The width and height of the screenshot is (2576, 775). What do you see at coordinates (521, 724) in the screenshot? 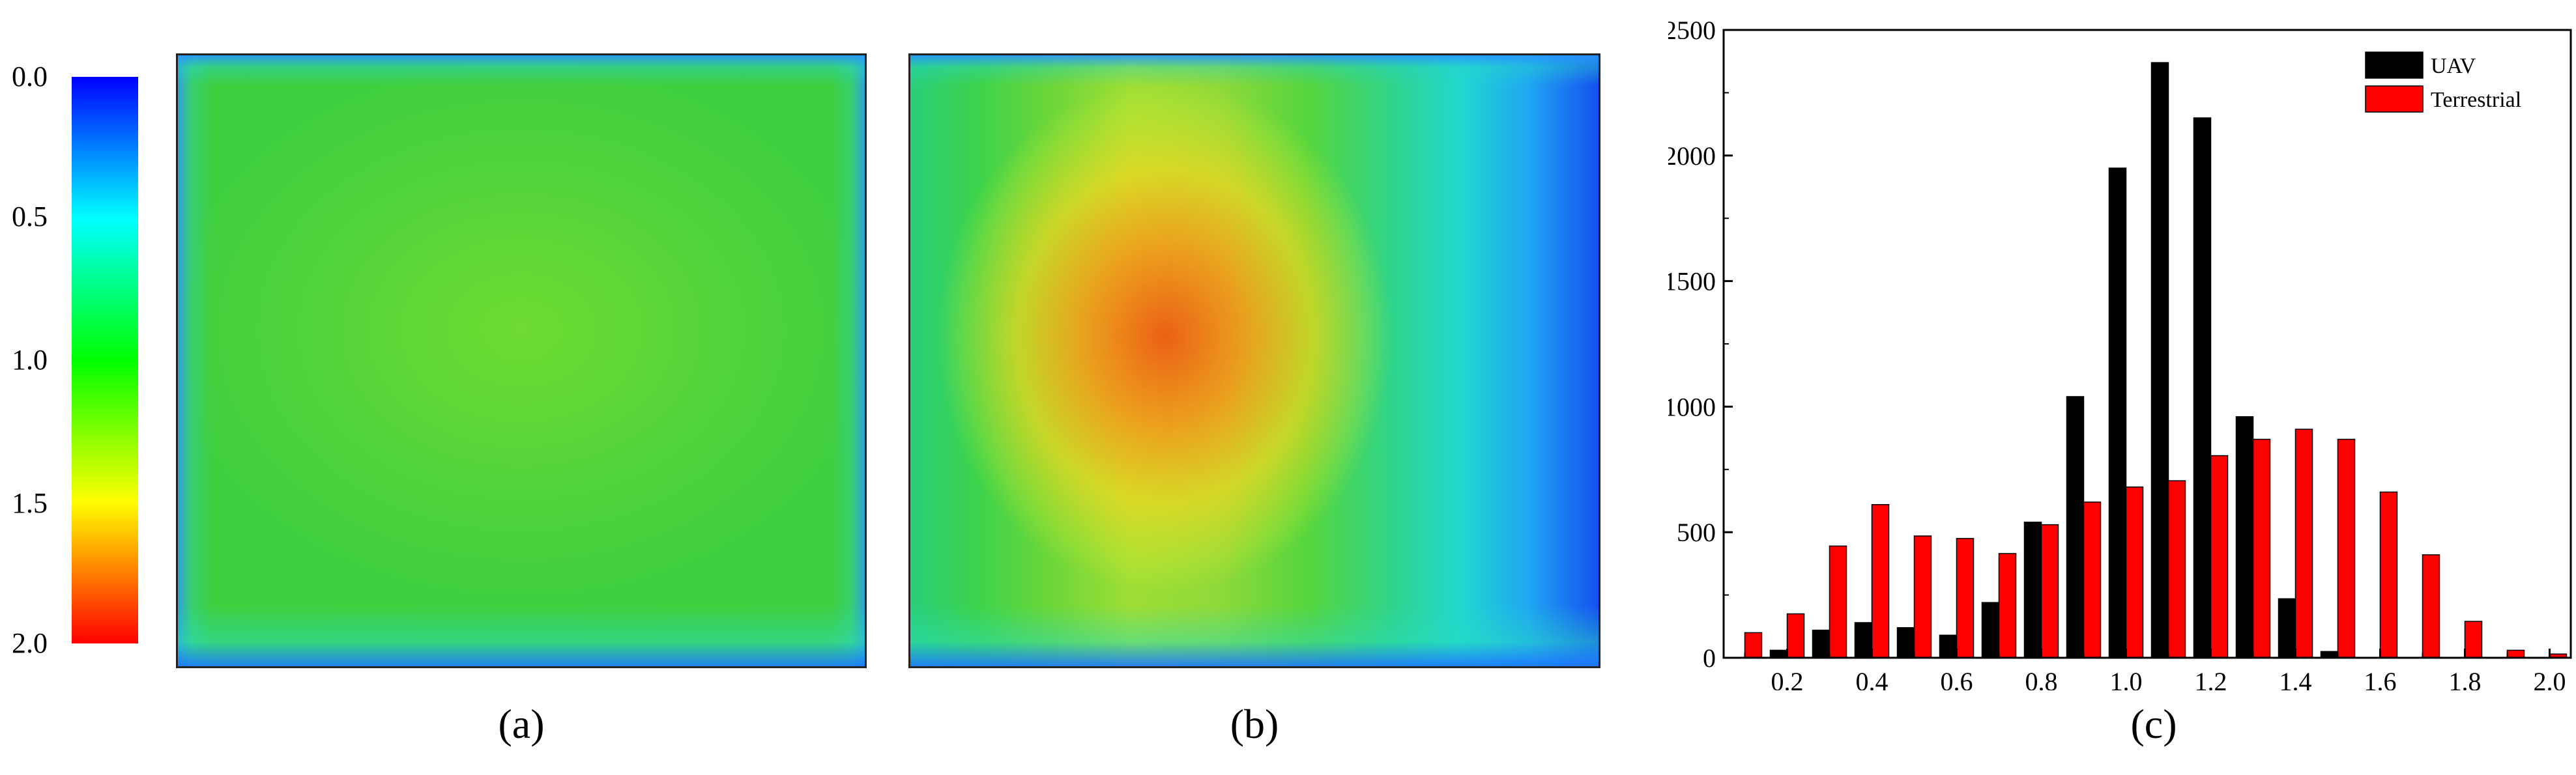
I see `panel-label-a: (a)` at bounding box center [521, 724].